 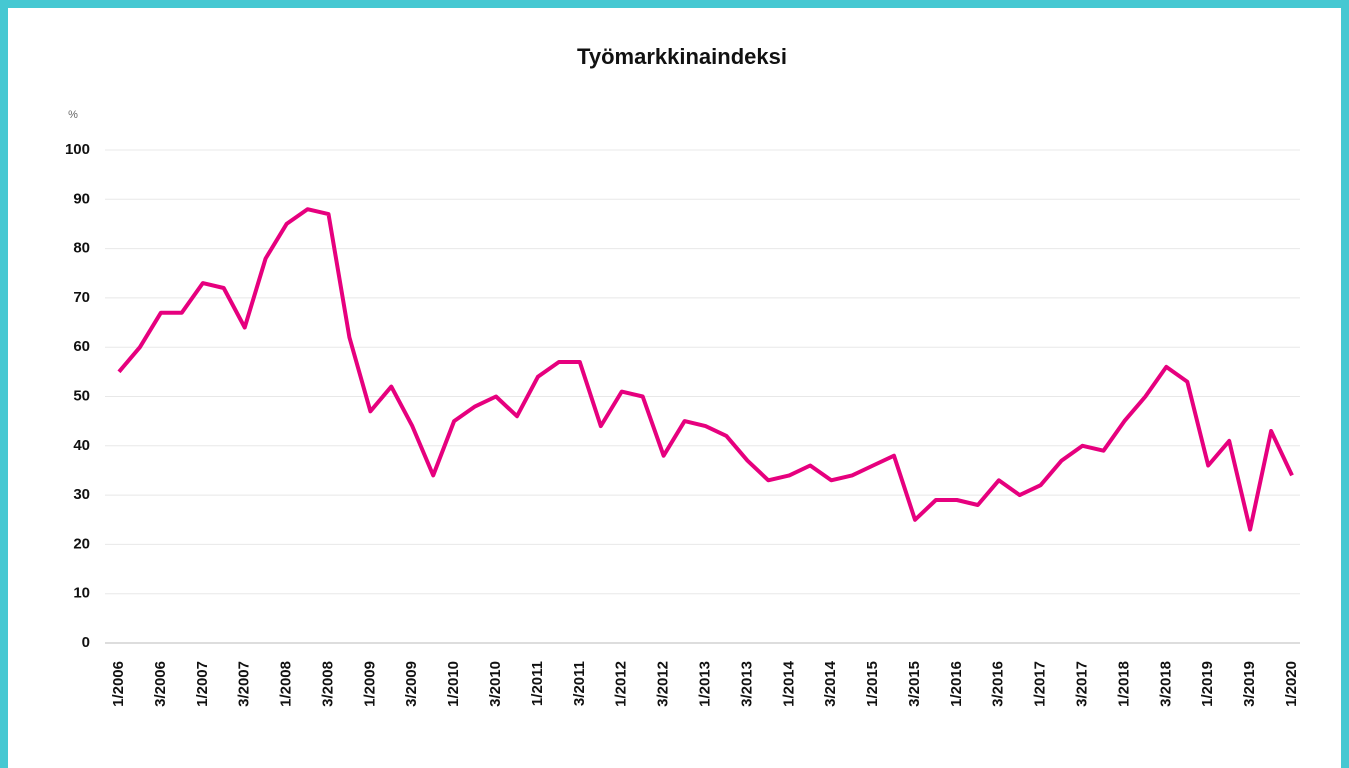 What do you see at coordinates (663, 684) in the screenshot?
I see `x-tick-label: 3/2012` at bounding box center [663, 684].